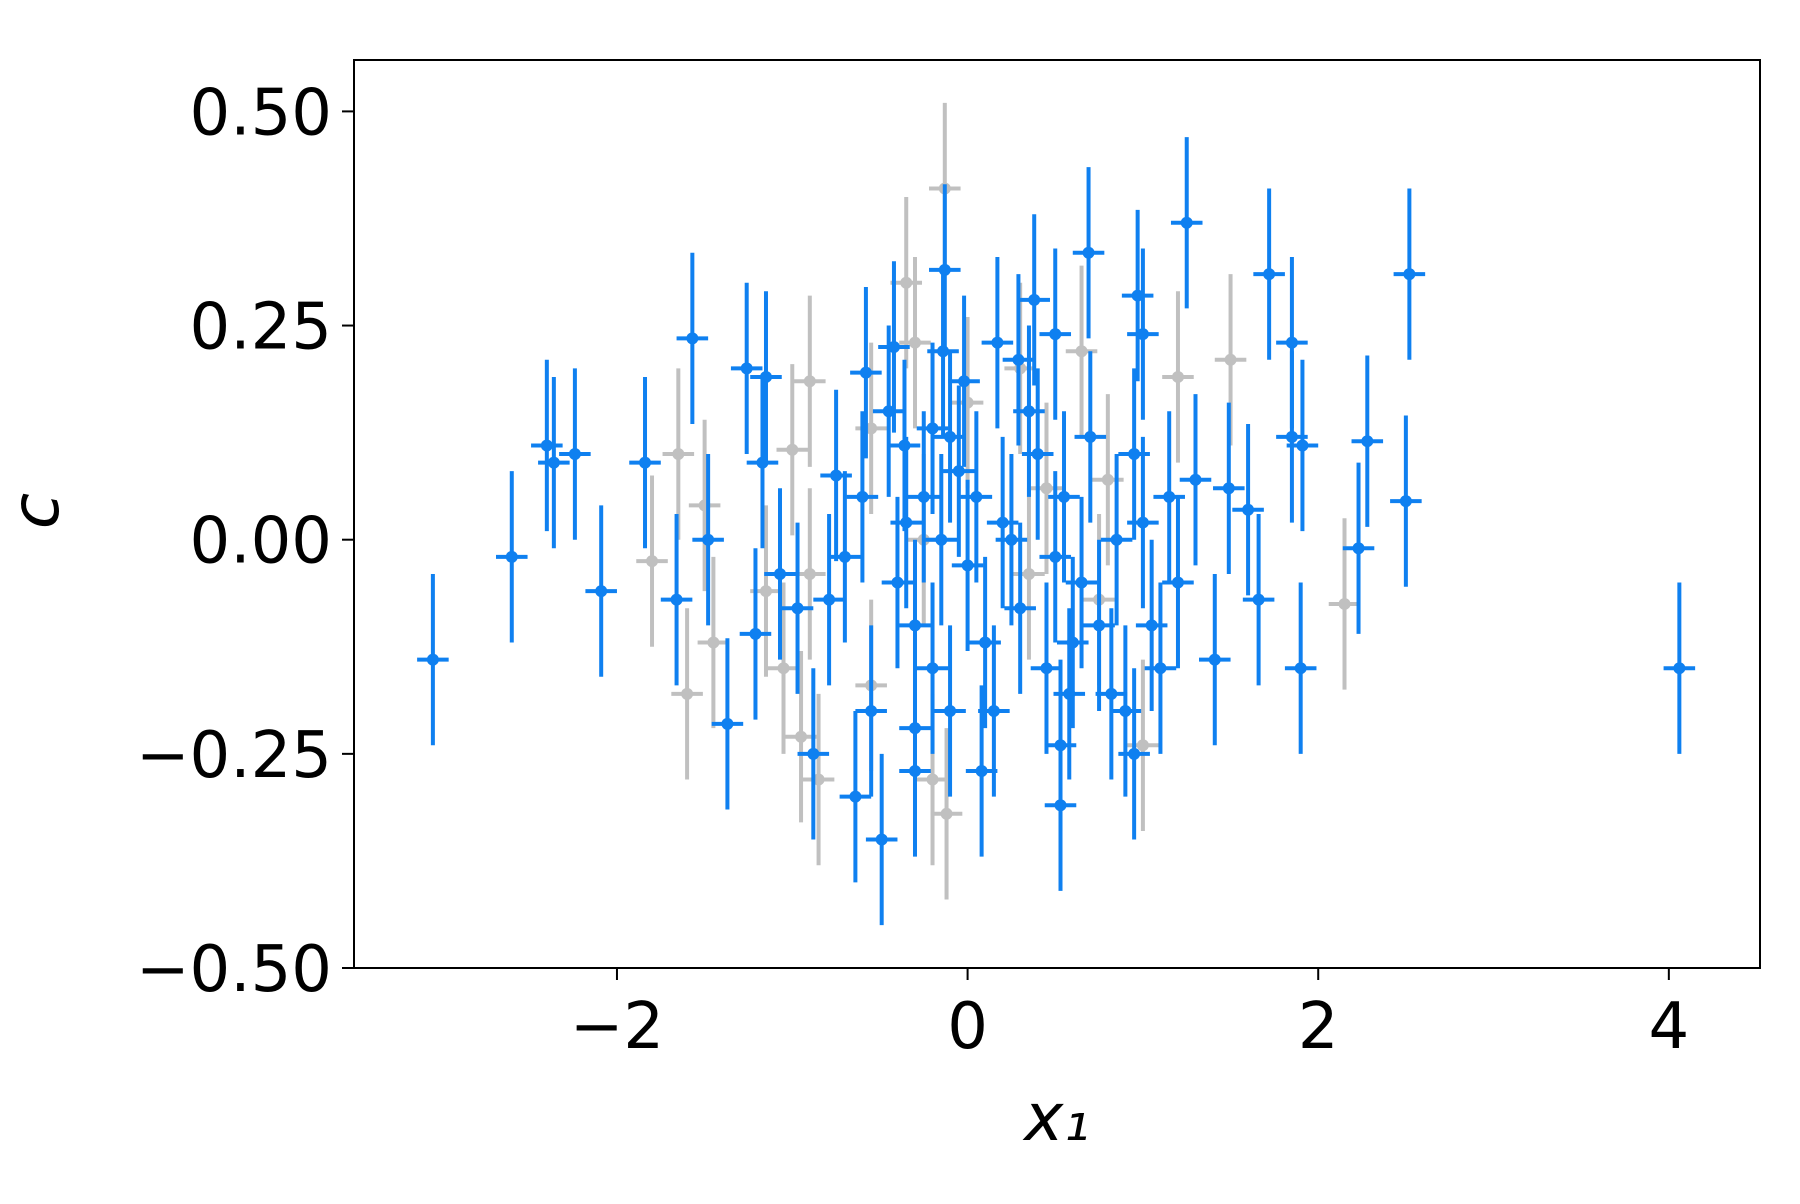  Describe the element at coordinates (261, 542) in the screenshot. I see `y-tick-label: 0.00` at that location.